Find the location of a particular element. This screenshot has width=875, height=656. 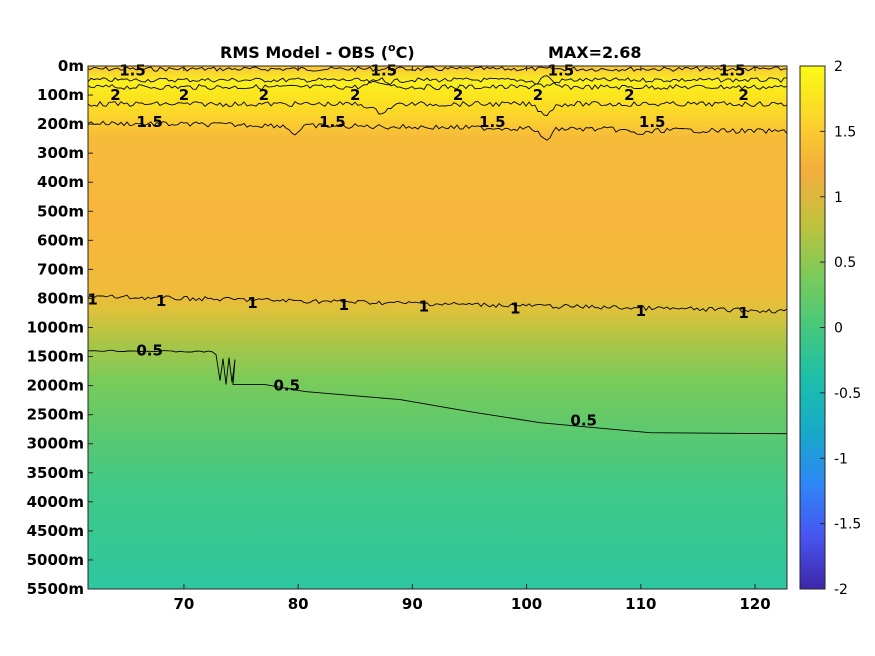

y-tick-label: 1000m is located at coordinates (55, 328).